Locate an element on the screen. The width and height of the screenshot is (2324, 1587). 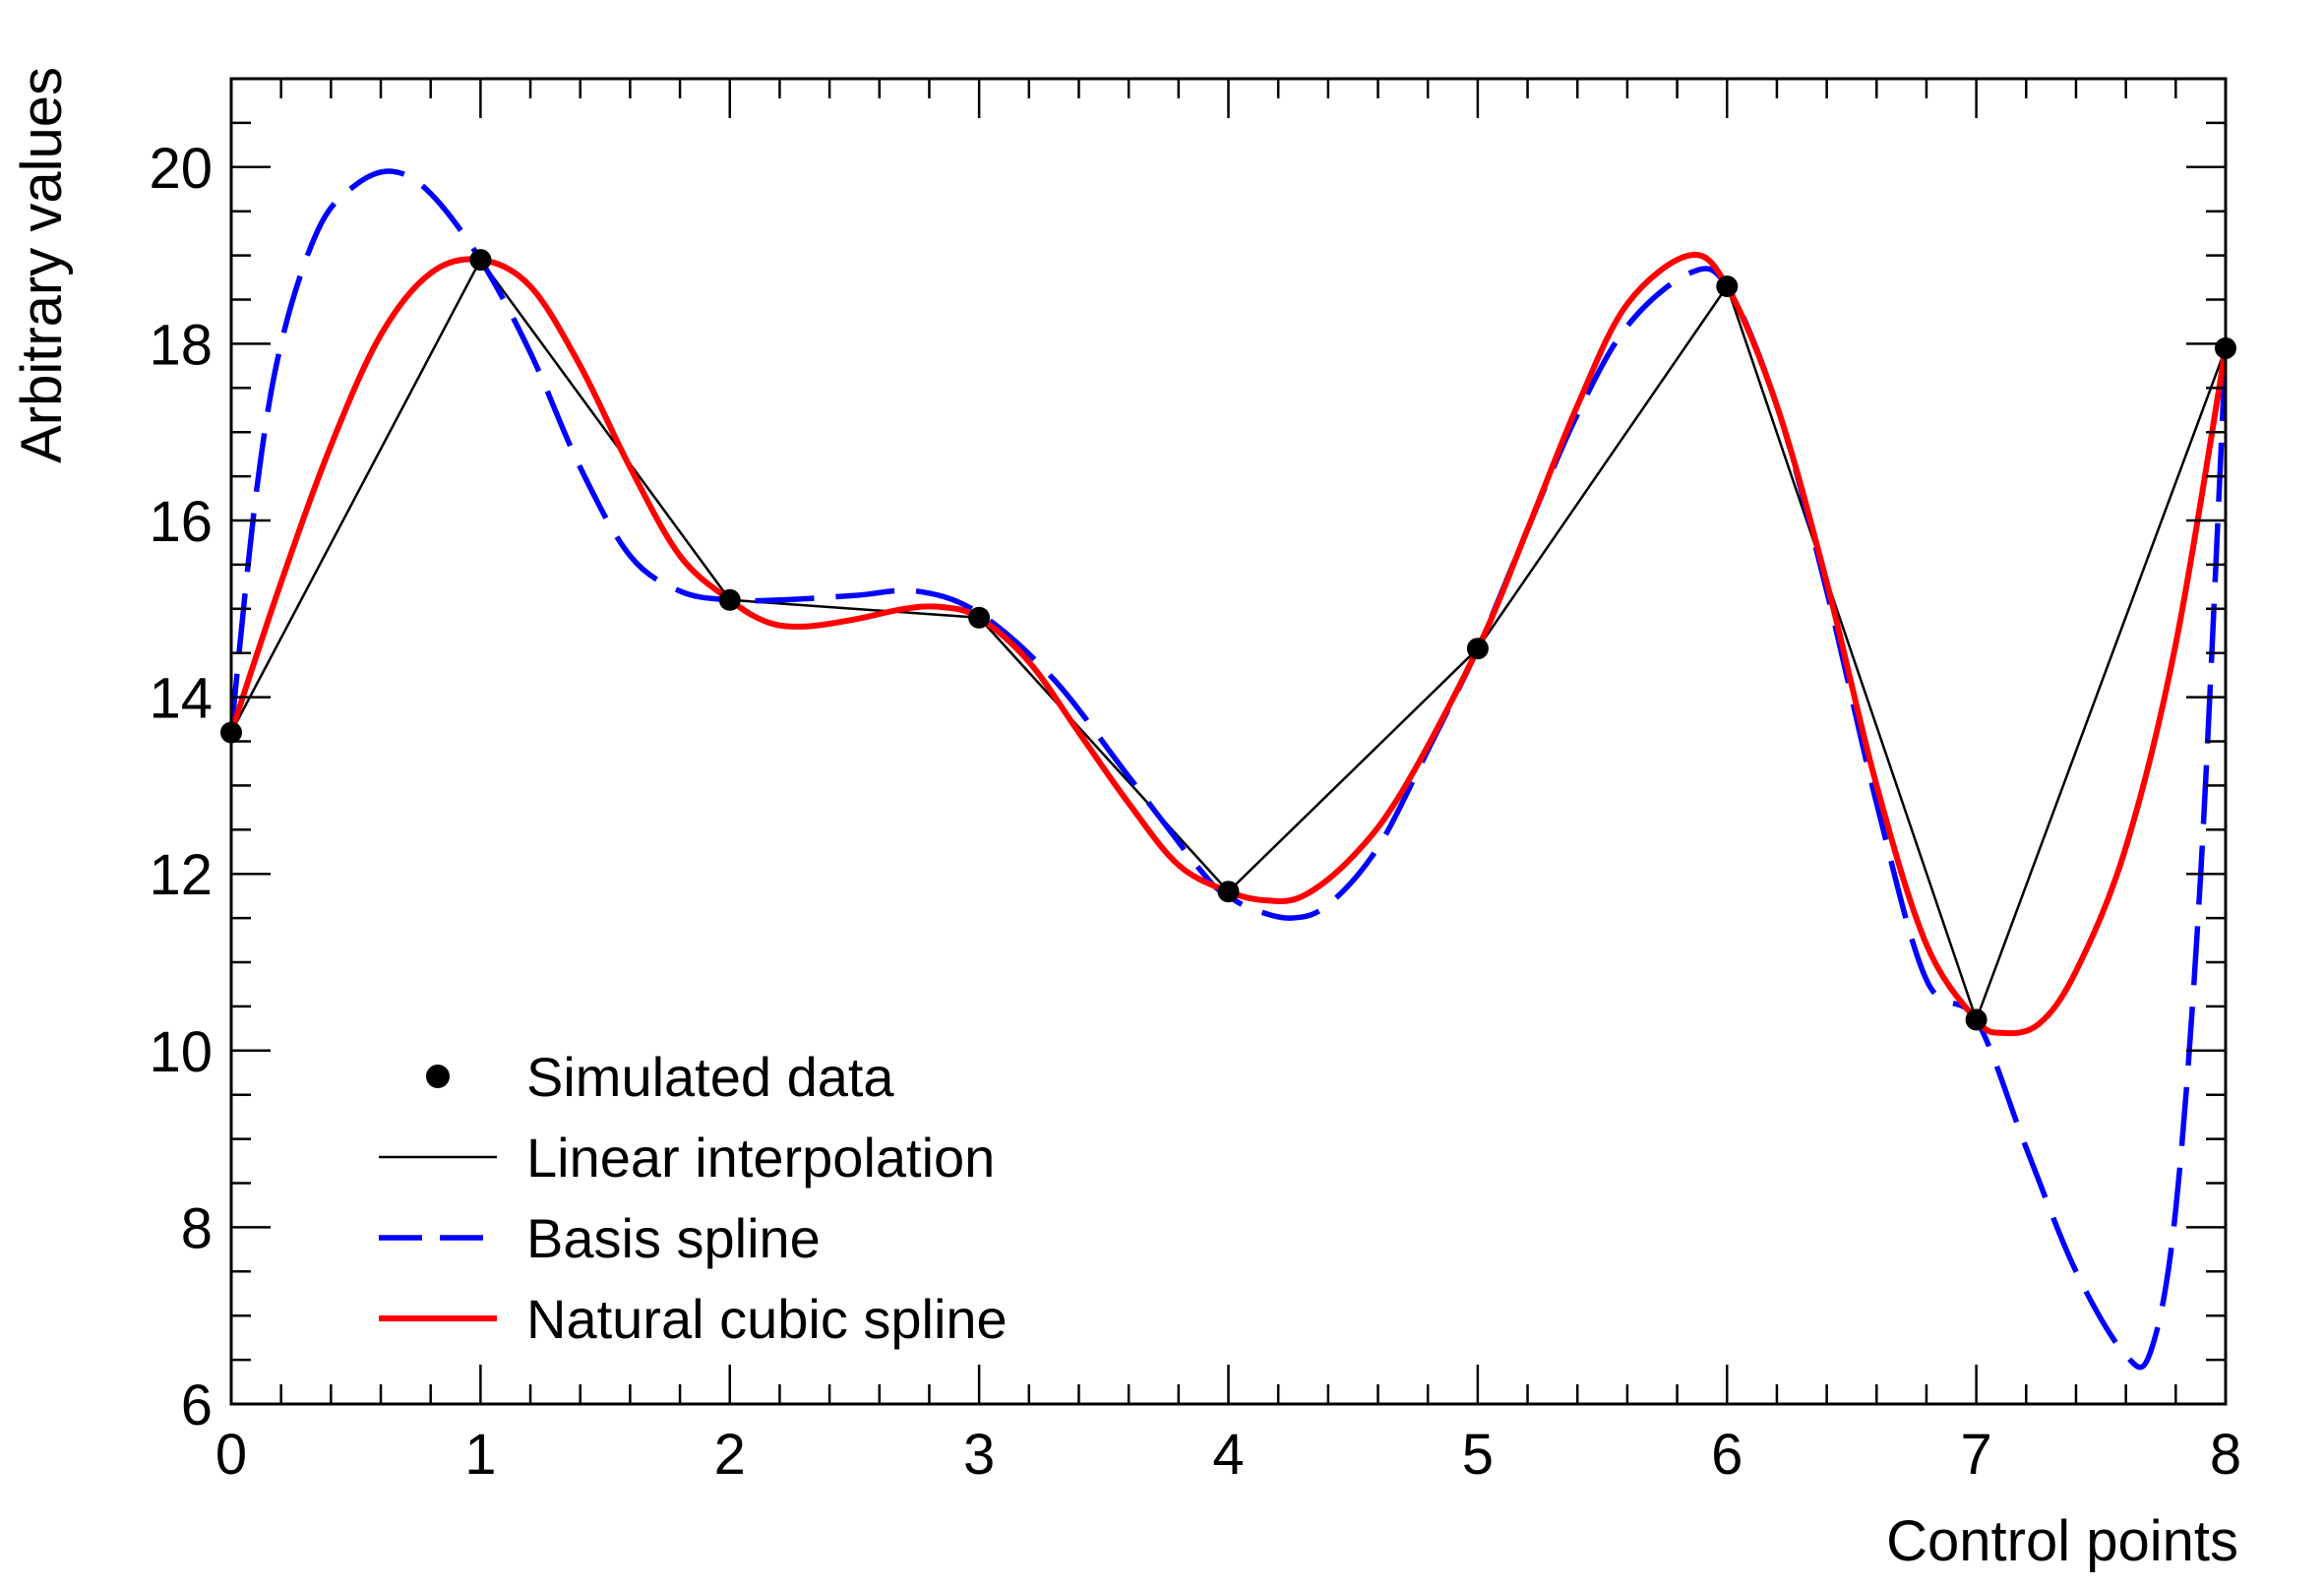
y-axis-title: Arbitrary values is located at coordinates (42, 265).